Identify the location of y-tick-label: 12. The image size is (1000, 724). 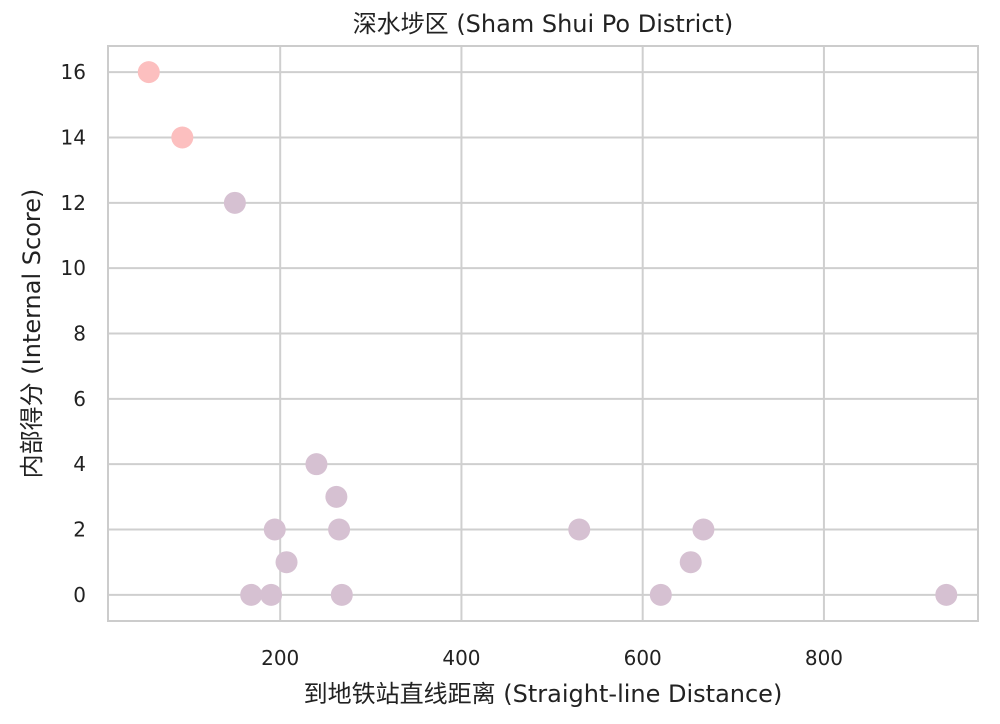
(73, 203).